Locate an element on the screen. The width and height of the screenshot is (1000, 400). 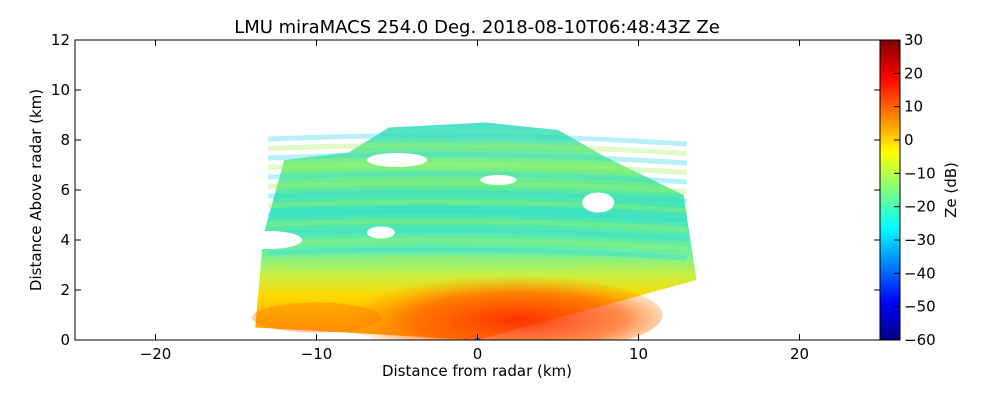
colorbar-tick-label: −10 is located at coordinates (920, 173).